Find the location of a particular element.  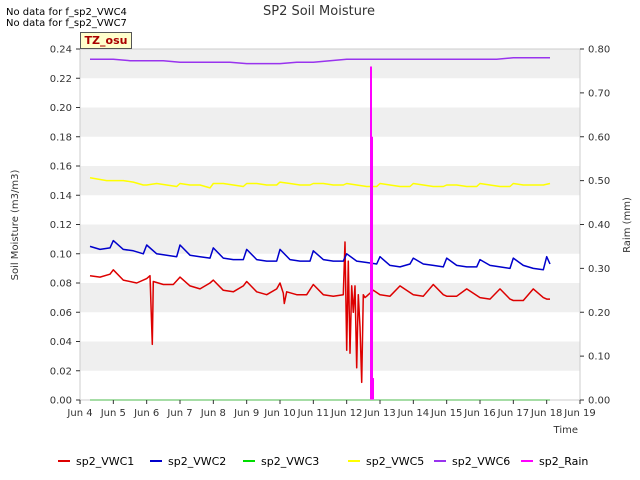

y-tick-label: 0.00 is located at coordinates (61, 401).